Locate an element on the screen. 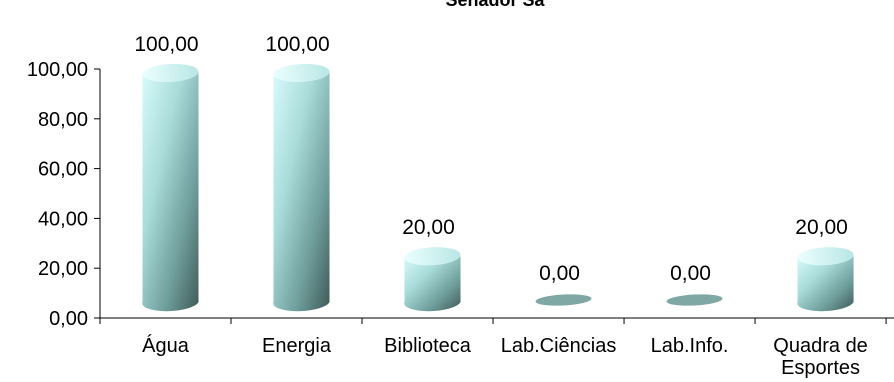 This screenshot has width=894, height=382. y-axis: 0,00 20,00 40,00 60,00 80,00 100,00 is located at coordinates (64, 194).